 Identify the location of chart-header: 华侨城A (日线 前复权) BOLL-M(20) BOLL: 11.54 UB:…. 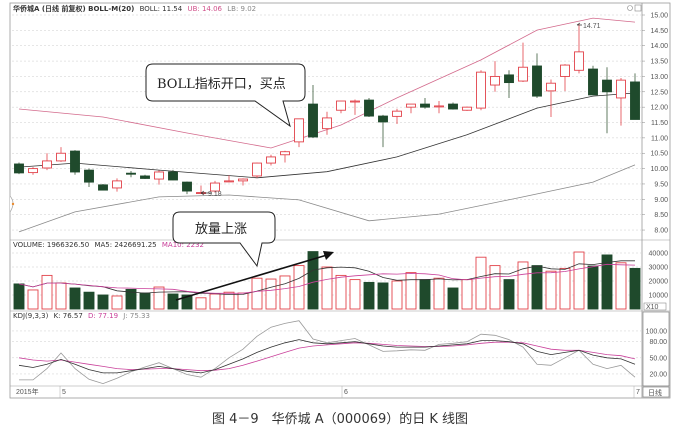
(134, 8).